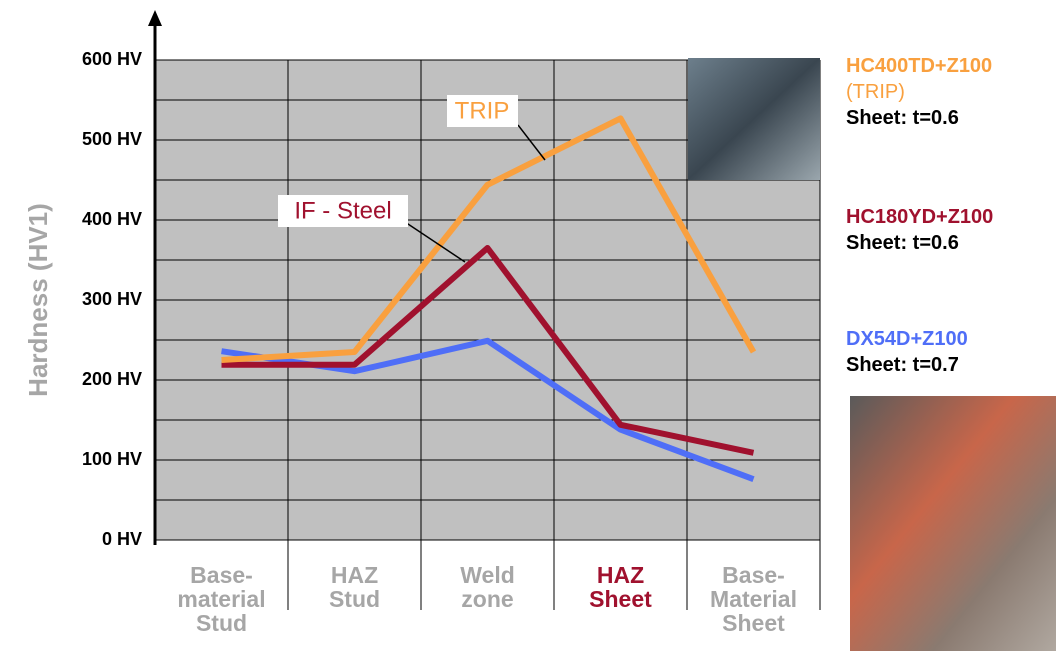 The height and width of the screenshot is (651, 1056). I want to click on x-tick-label: HAZ Stud, so click(354, 587).